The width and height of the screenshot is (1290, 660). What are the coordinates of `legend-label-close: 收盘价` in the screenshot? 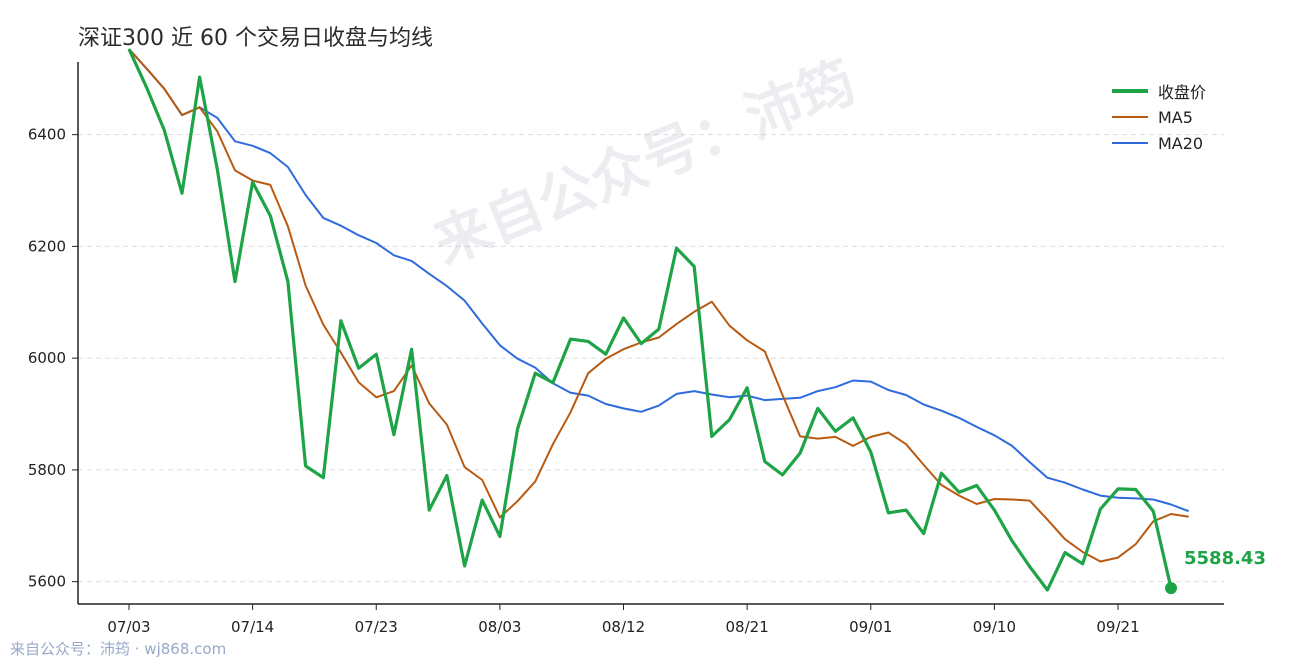 It's located at (1182, 92).